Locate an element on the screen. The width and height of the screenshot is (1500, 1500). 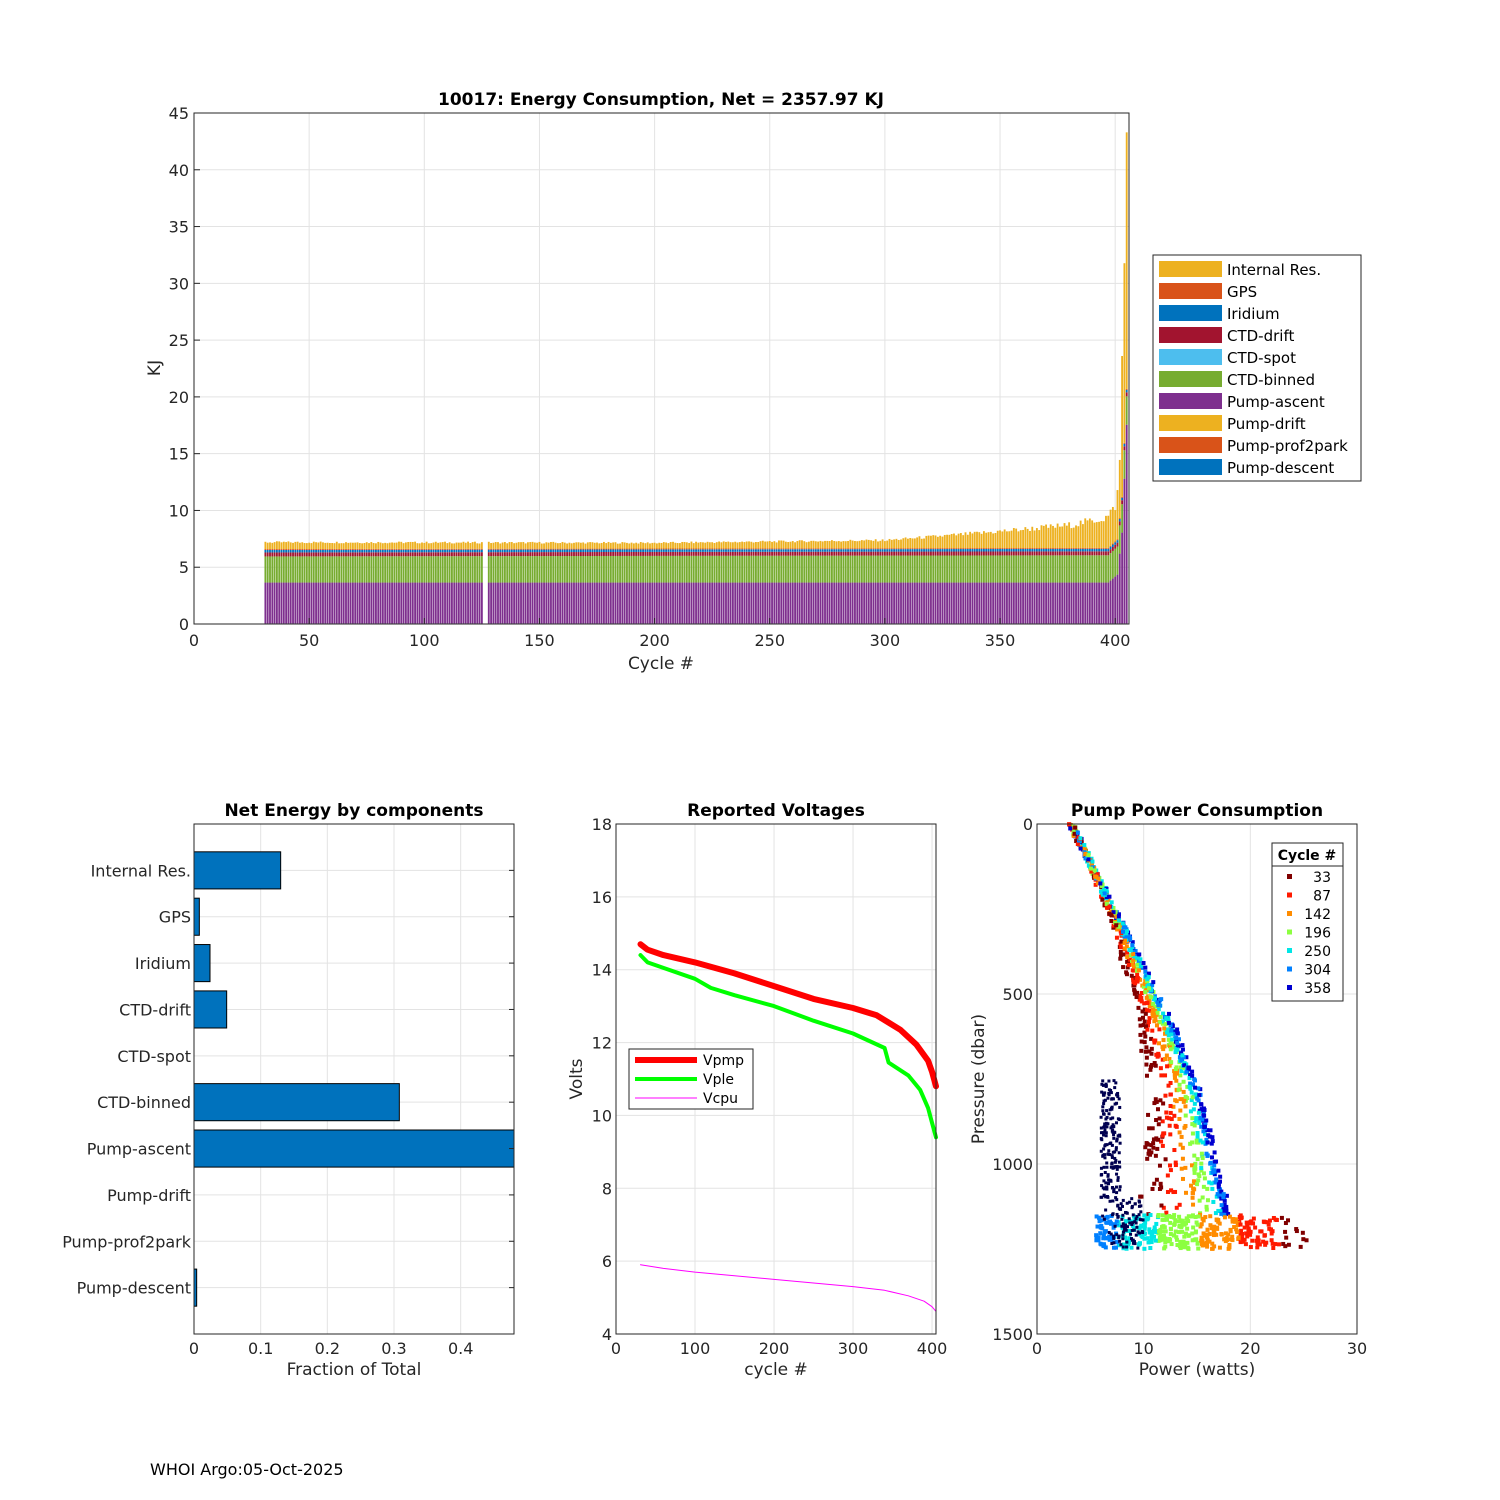
voltages-tick-label-y: 14 is located at coordinates (602, 970).